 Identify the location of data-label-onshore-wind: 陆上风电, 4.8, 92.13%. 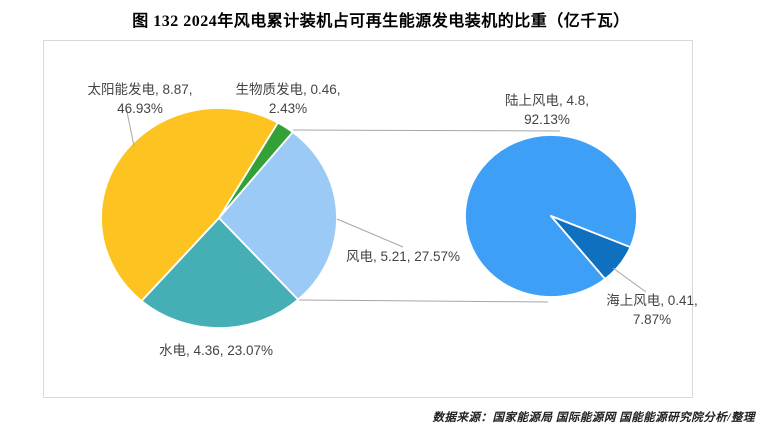
(547, 110).